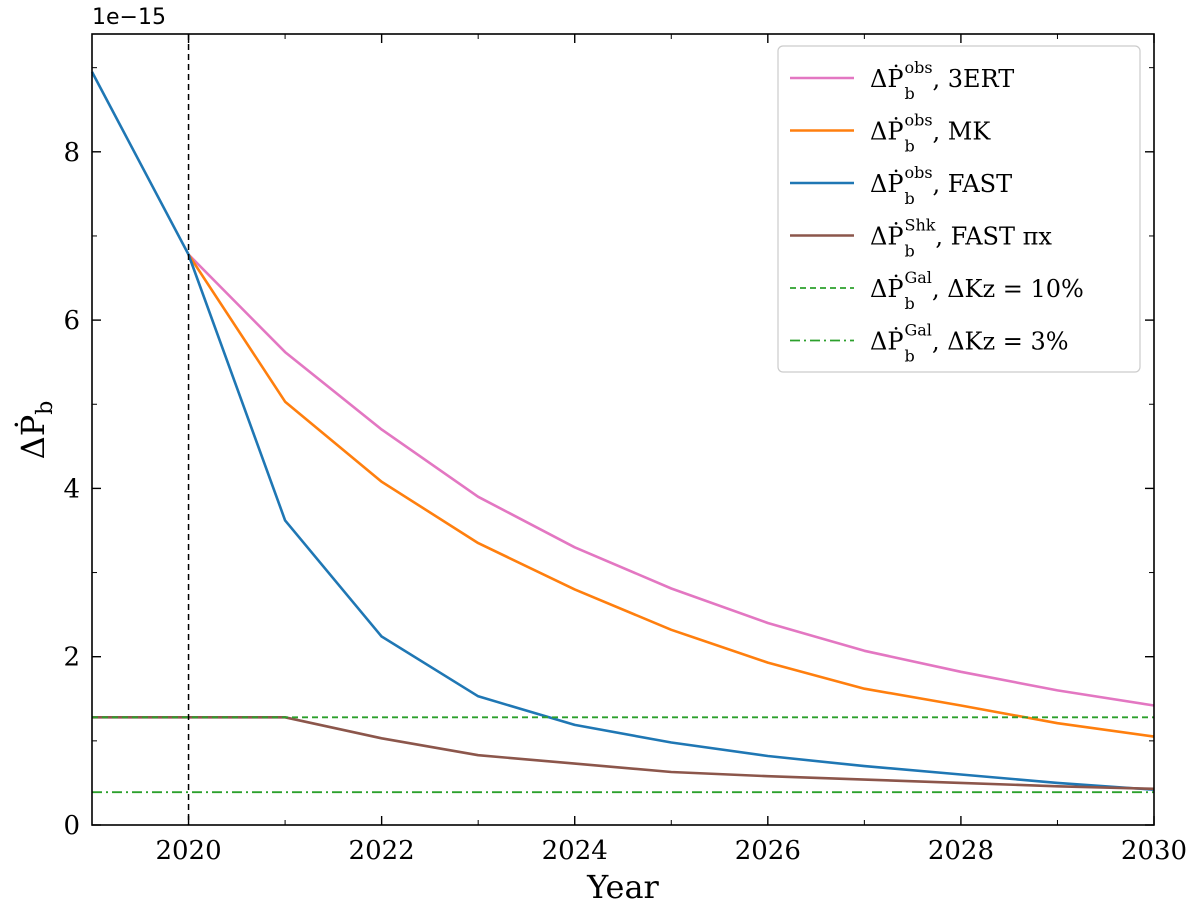  Describe the element at coordinates (930, 133) in the screenshot. I see `legend-label-1: ΔṖobs b, MK` at that location.